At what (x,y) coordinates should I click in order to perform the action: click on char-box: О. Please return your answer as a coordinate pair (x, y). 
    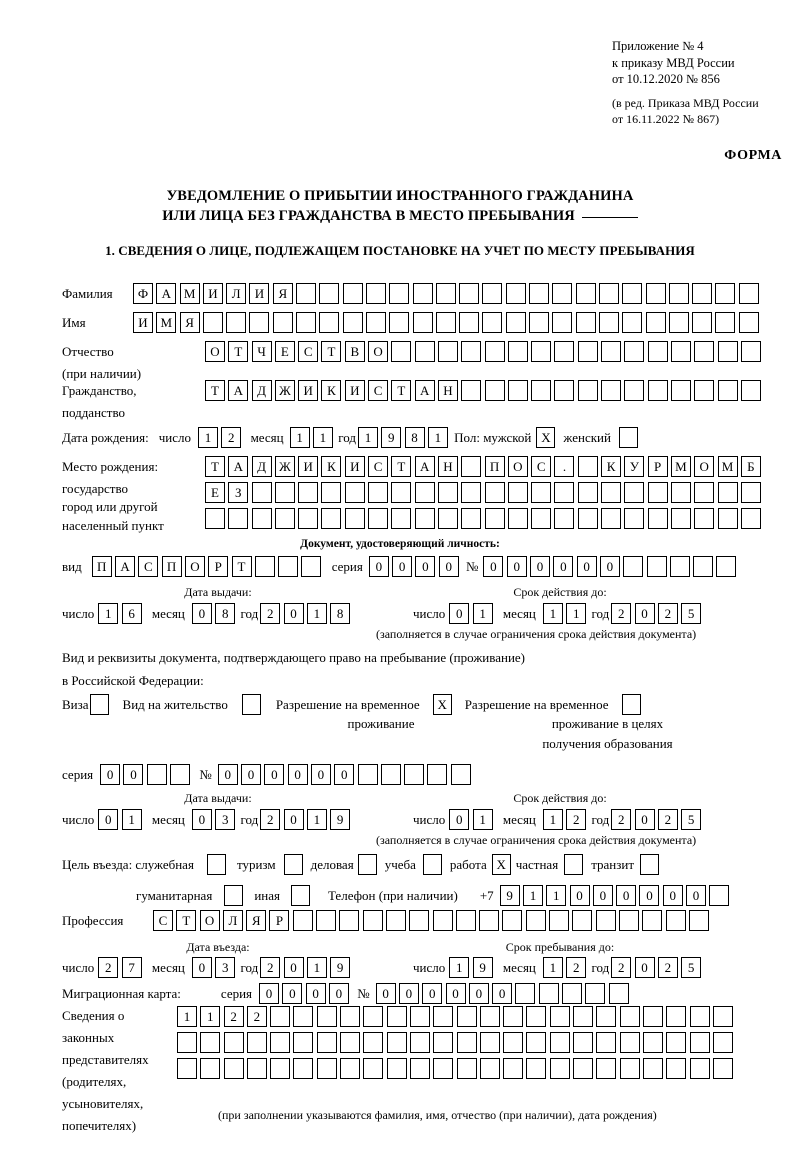
    Looking at the image, I should click on (194, 566).